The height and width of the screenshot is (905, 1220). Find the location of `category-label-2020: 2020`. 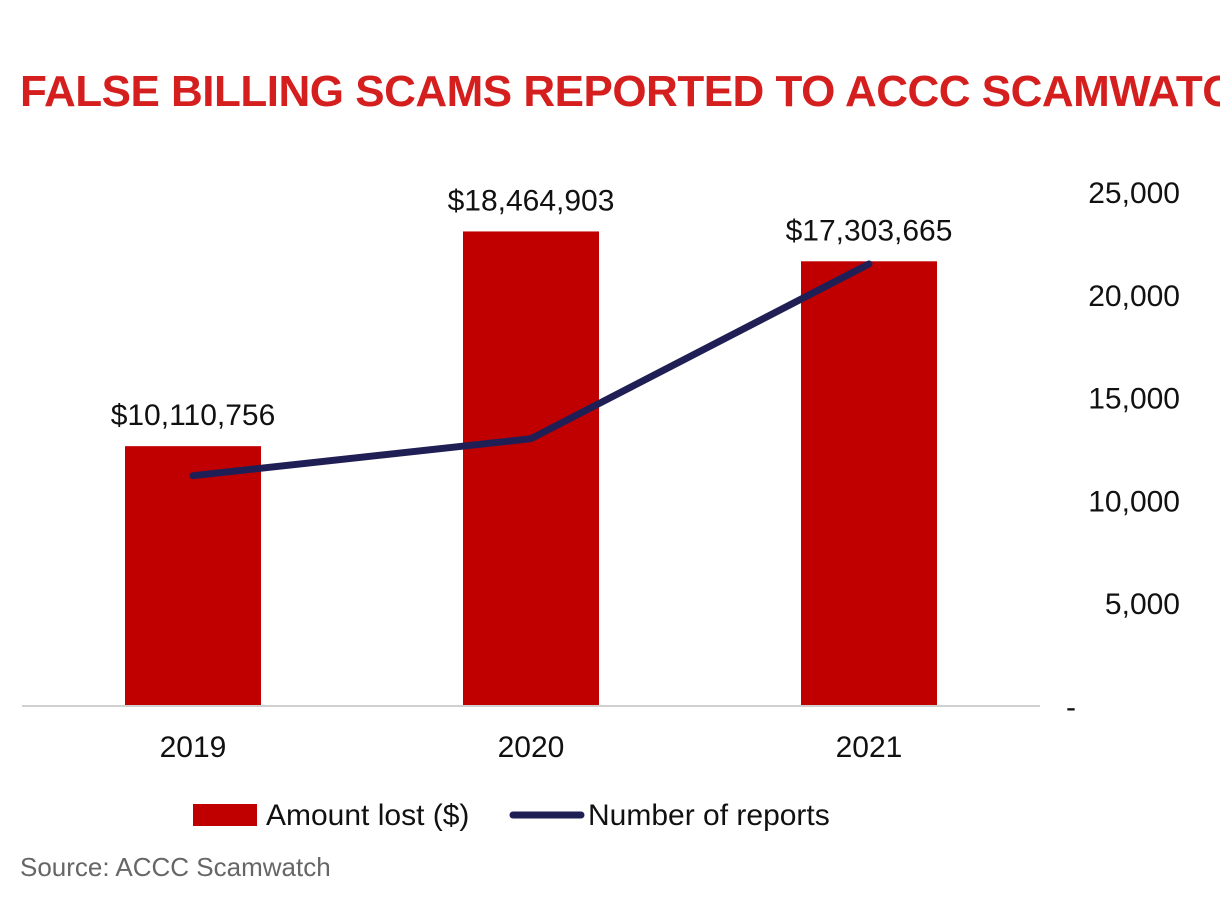

category-label-2020: 2020 is located at coordinates (531, 747).